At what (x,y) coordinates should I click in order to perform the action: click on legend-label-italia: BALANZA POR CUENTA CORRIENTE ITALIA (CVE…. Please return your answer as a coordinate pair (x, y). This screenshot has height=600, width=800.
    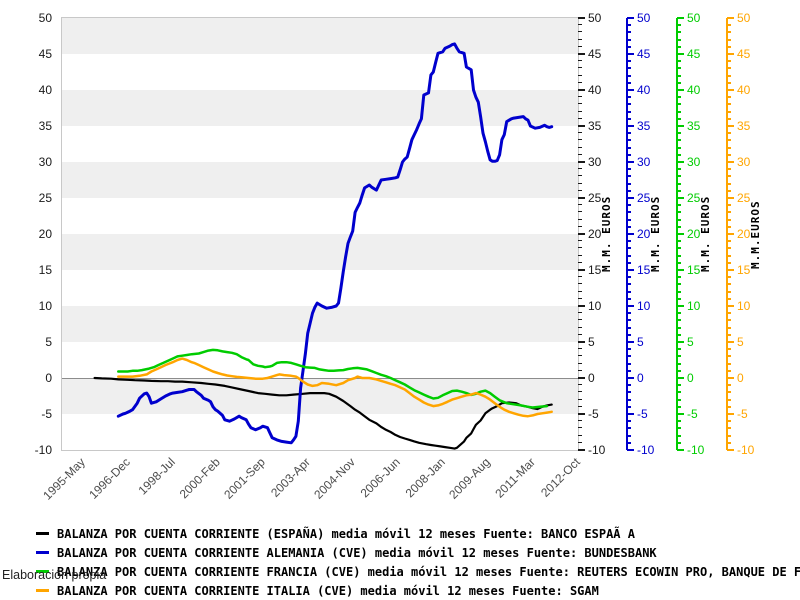
    Looking at the image, I should click on (328, 590).